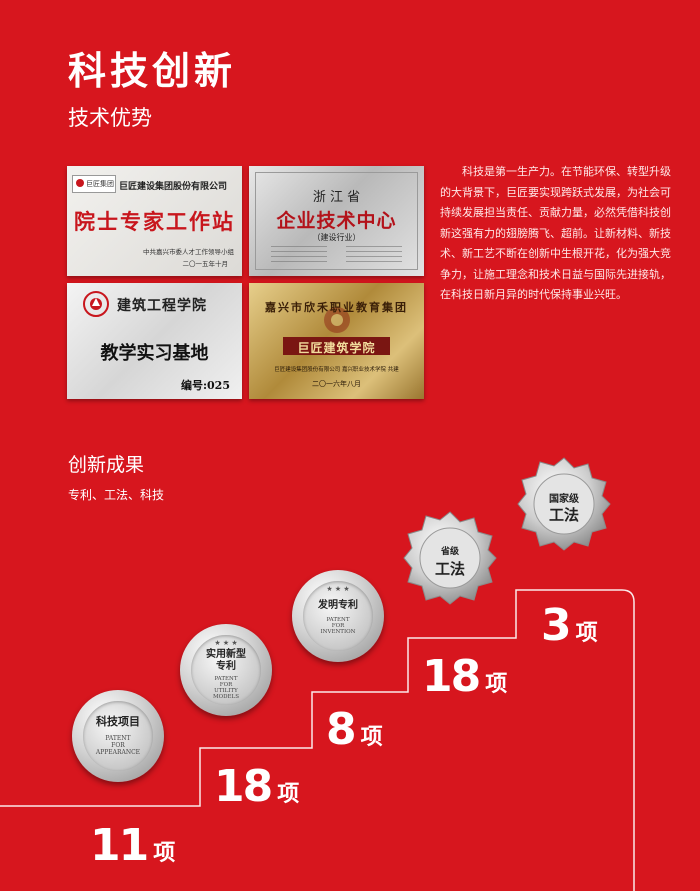 The height and width of the screenshot is (891, 700). I want to click on group-logo: 巨匠集团, so click(94, 184).